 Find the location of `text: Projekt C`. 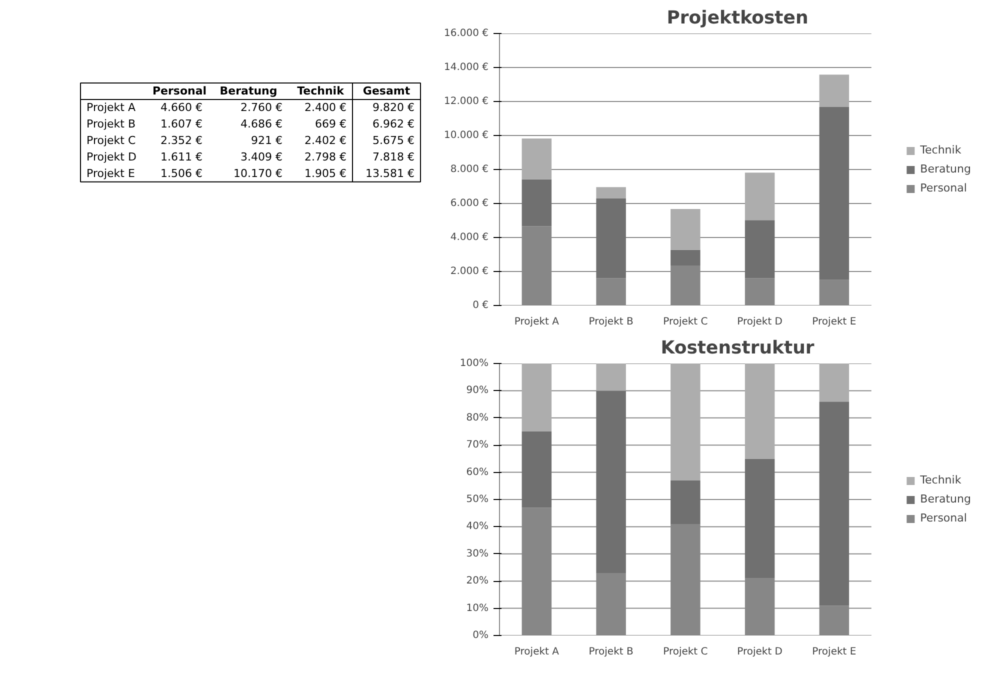

text: Projekt C is located at coordinates (111, 141).